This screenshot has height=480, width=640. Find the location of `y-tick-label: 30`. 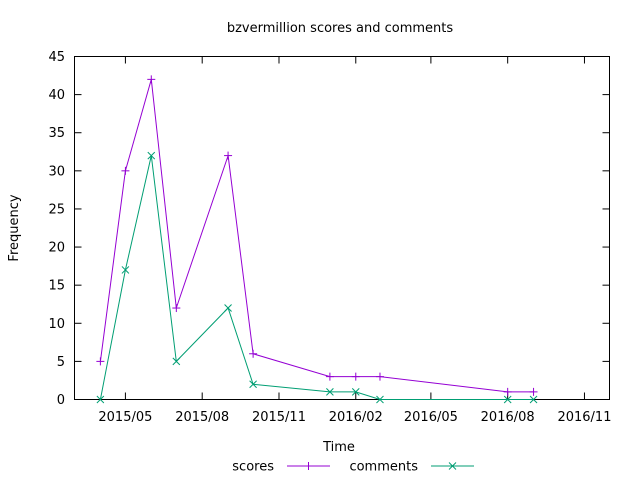

y-tick-label: 30 is located at coordinates (56, 171).